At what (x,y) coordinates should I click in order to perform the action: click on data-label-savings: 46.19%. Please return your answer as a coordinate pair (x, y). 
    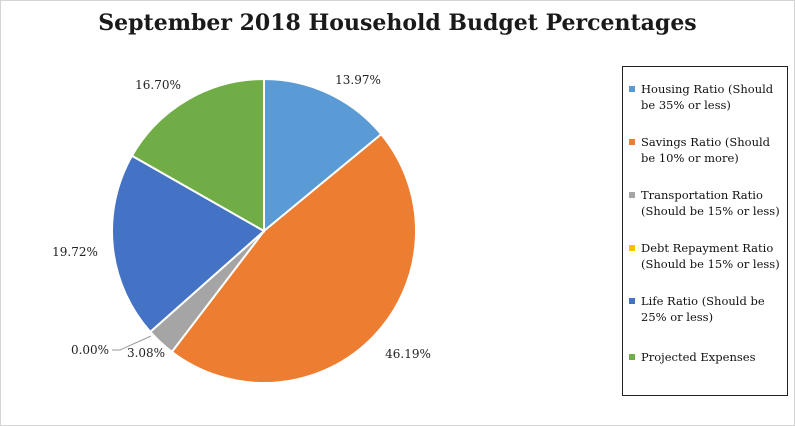
    Looking at the image, I should click on (408, 354).